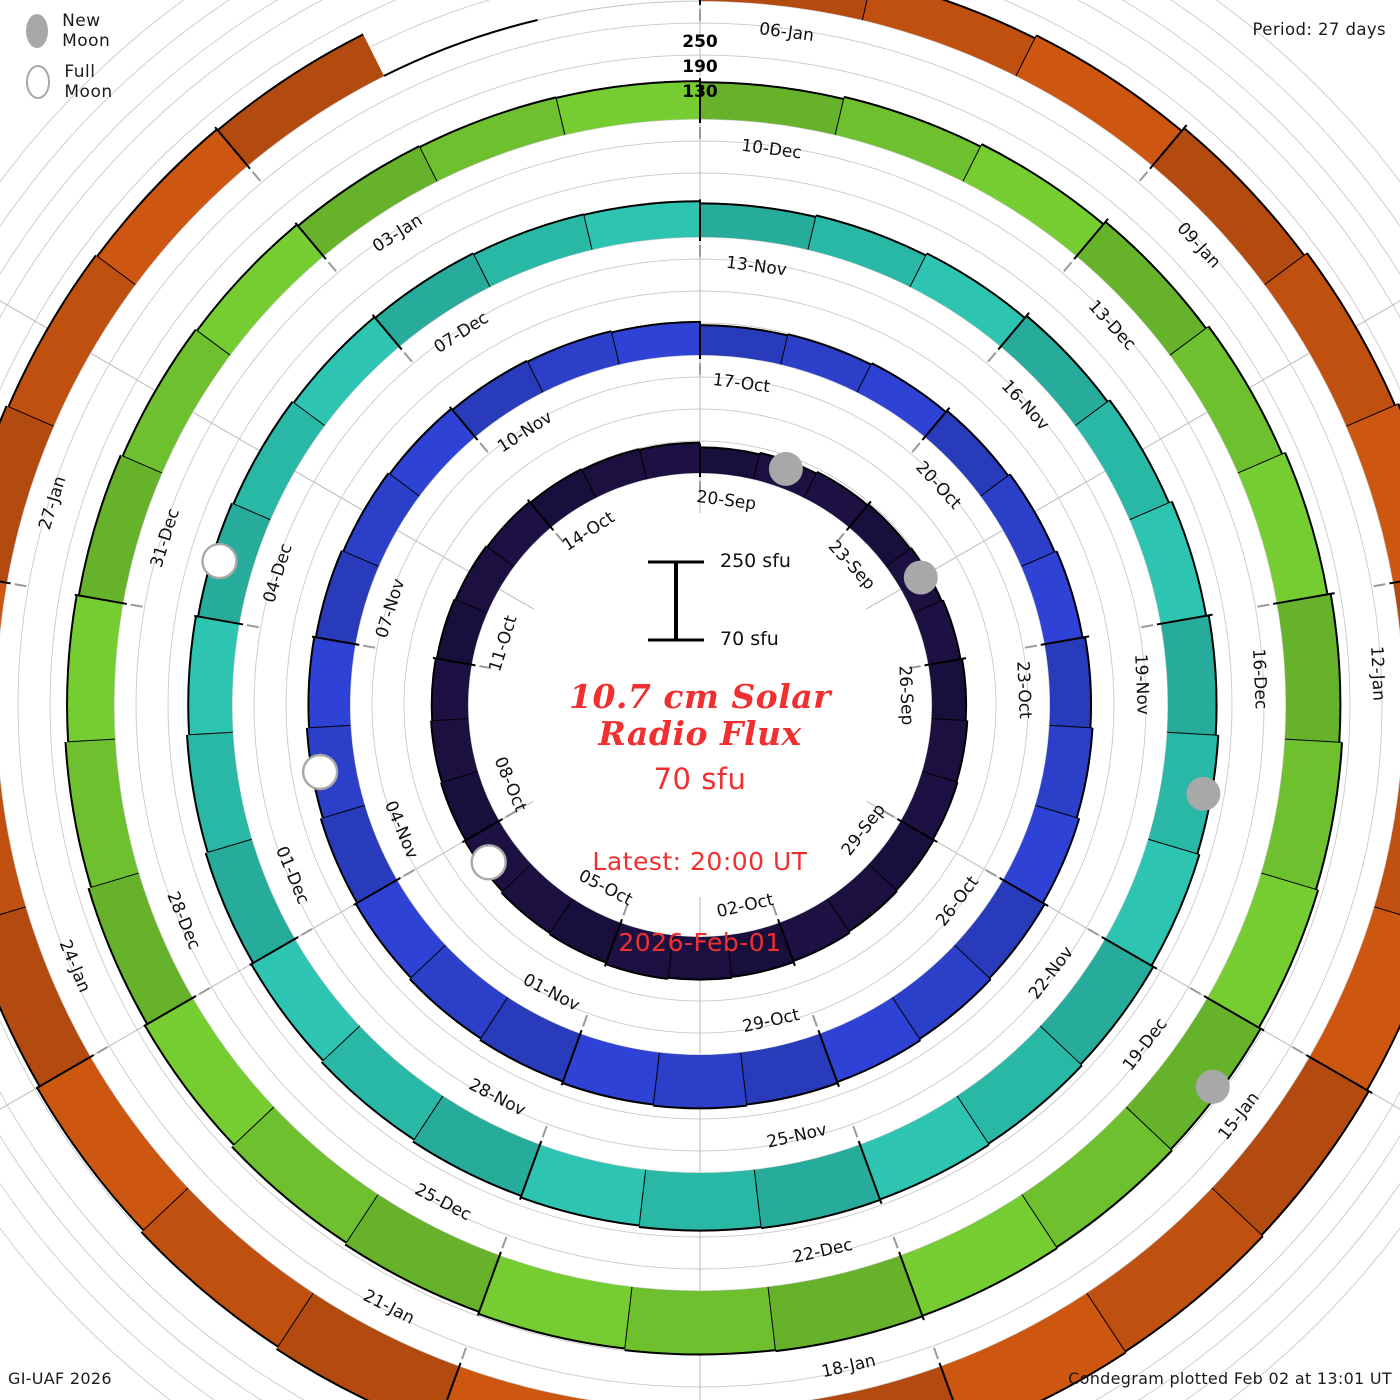 The width and height of the screenshot is (1400, 1400). I want to click on scale-bar-bottom-label: 70 sfu, so click(749, 639).